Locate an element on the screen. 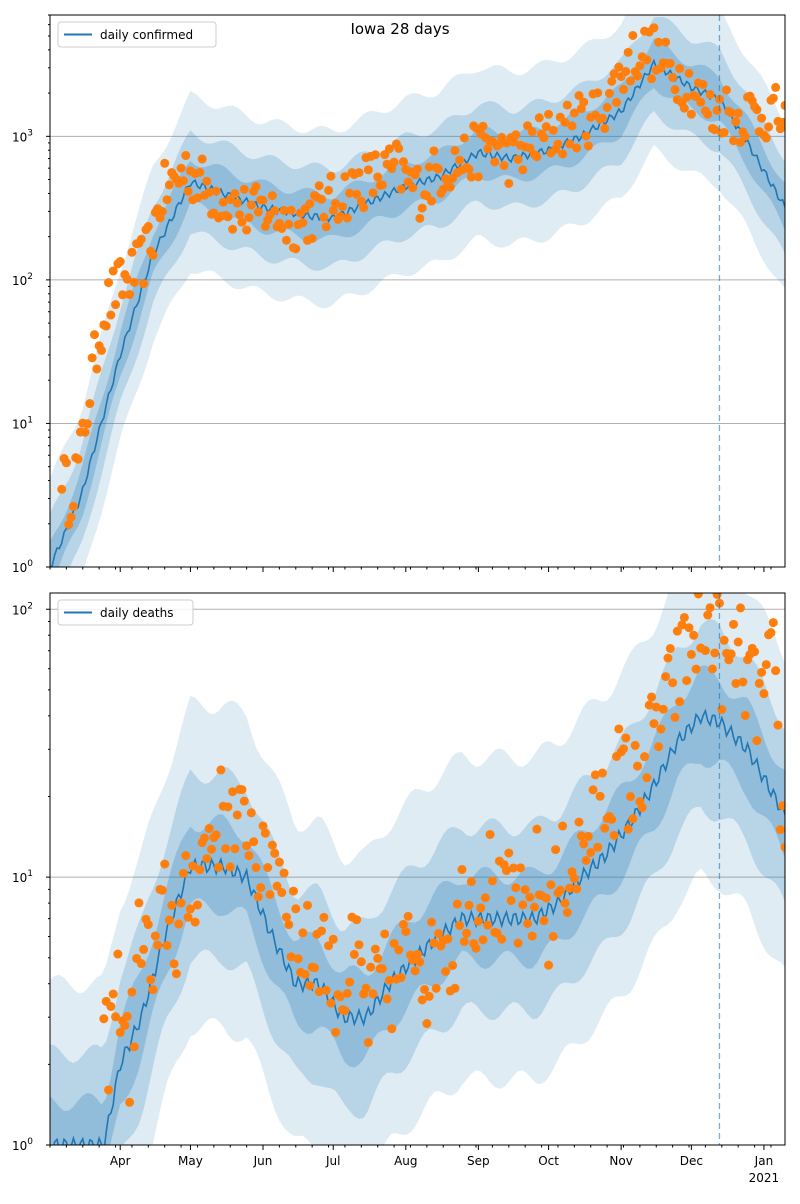 The height and width of the screenshot is (1204, 800). x-tick-label: Sep is located at coordinates (478, 1161).